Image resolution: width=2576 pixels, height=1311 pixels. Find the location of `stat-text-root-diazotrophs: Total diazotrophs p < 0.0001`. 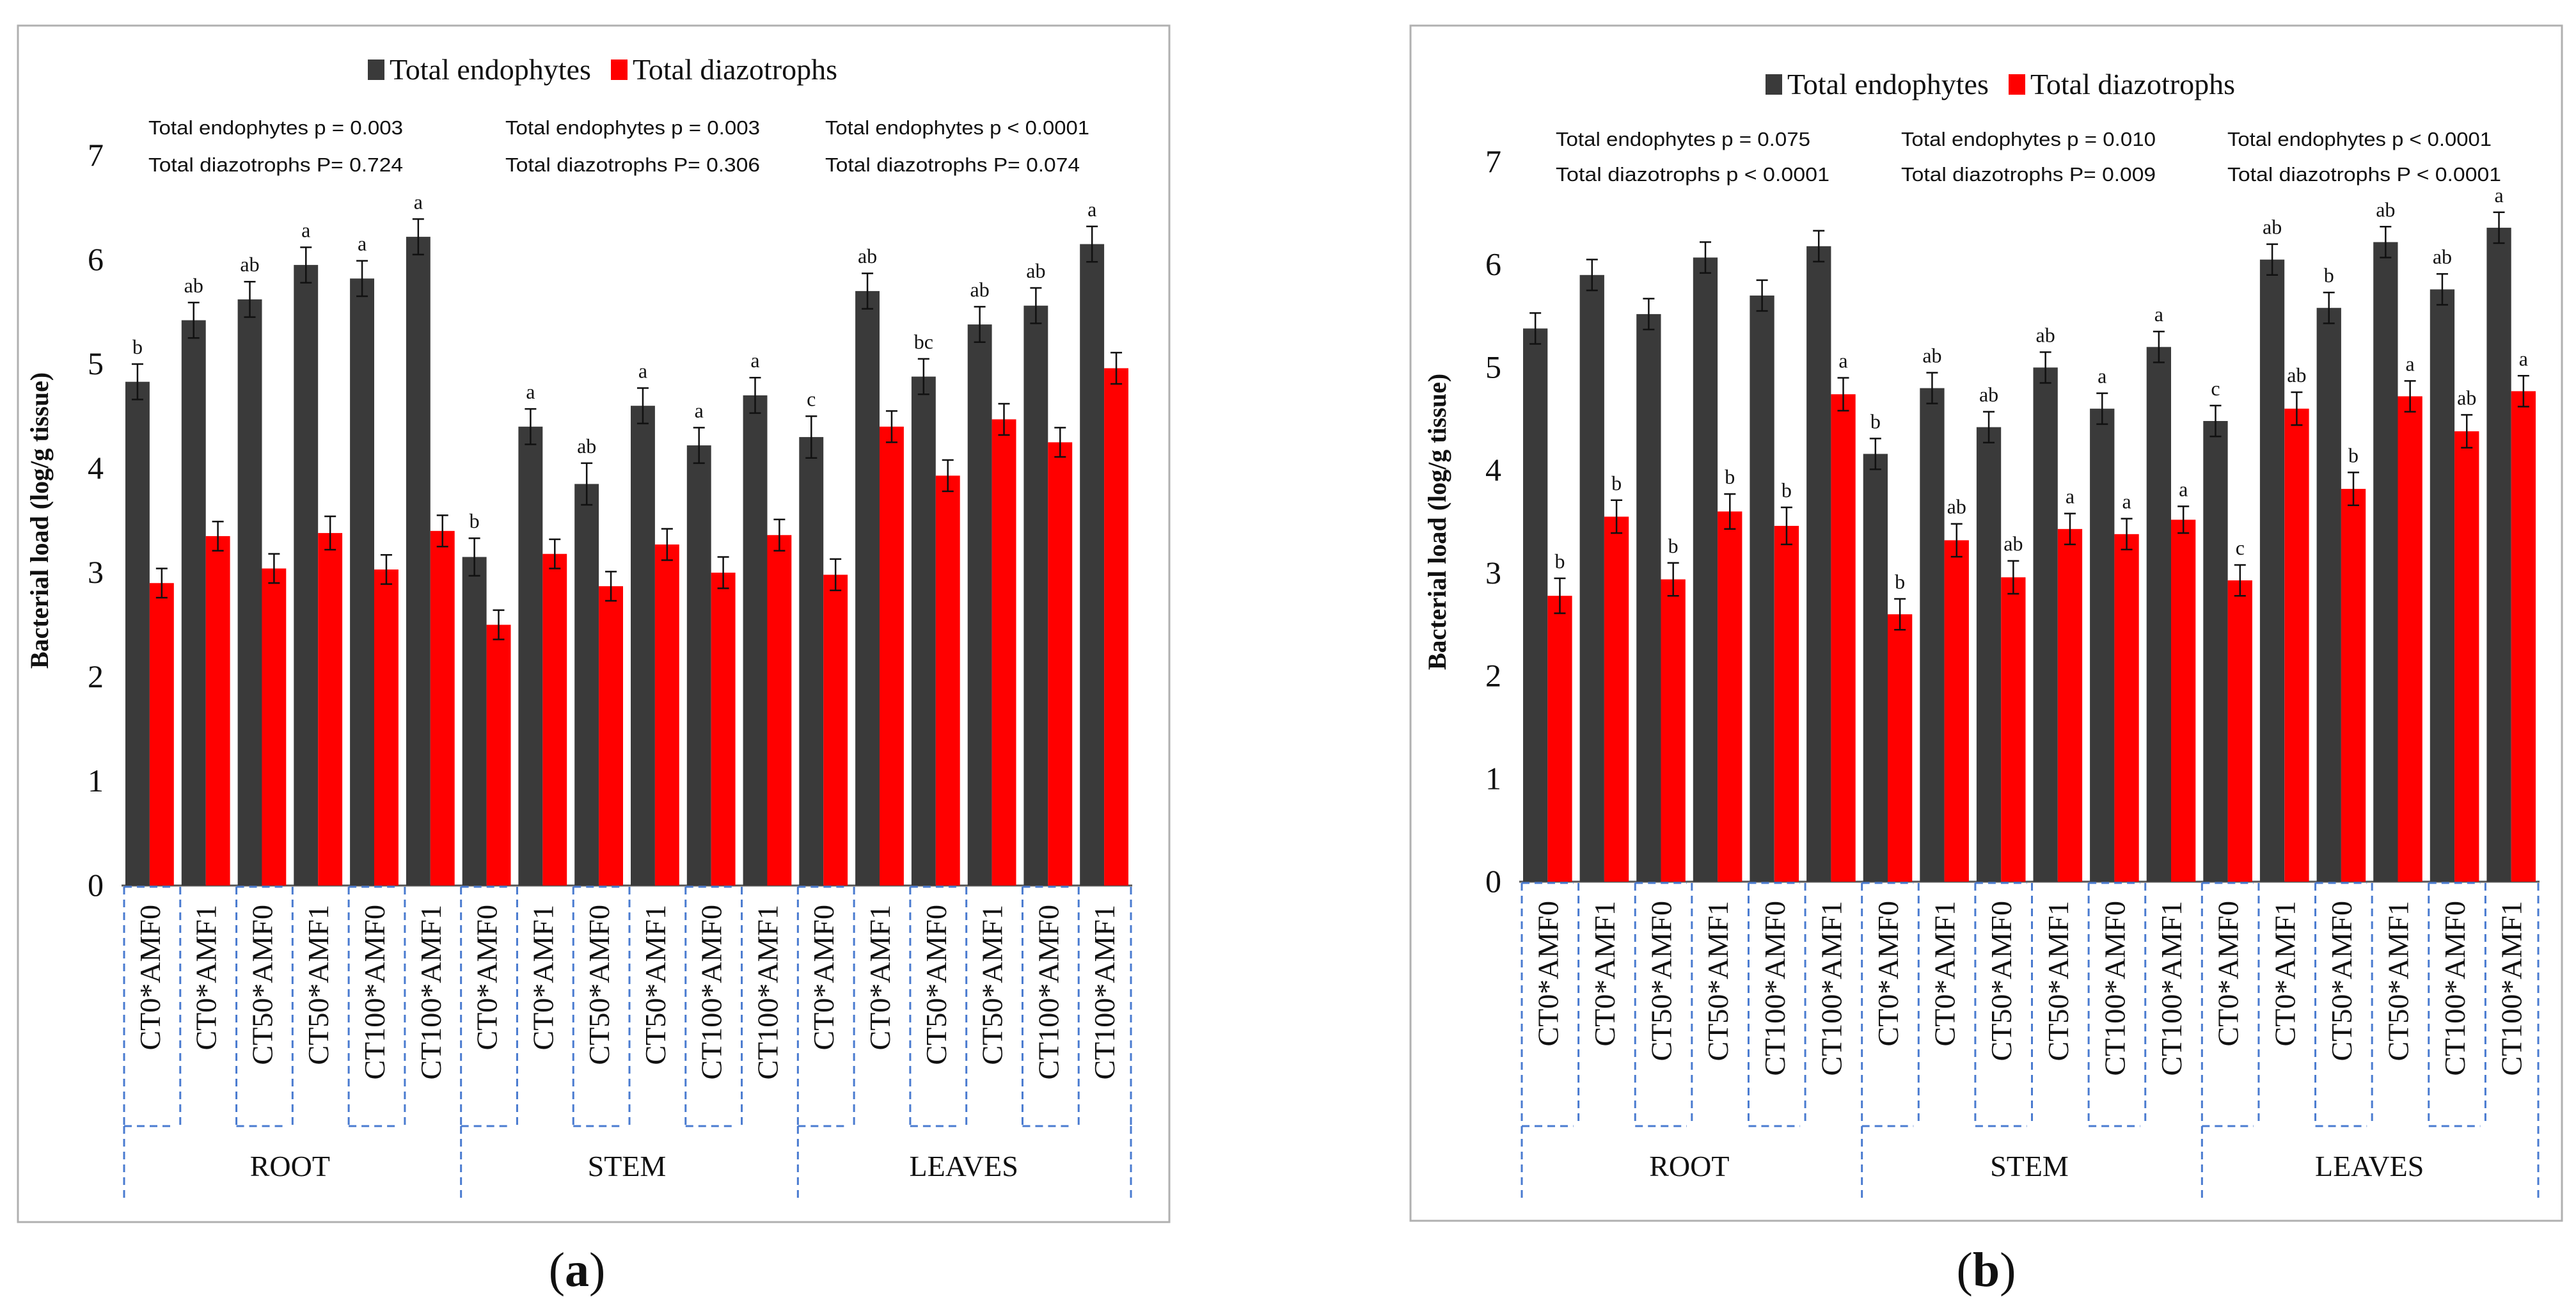

stat-text-root-diazotrophs: Total diazotrophs p < 0.0001 is located at coordinates (1692, 175).